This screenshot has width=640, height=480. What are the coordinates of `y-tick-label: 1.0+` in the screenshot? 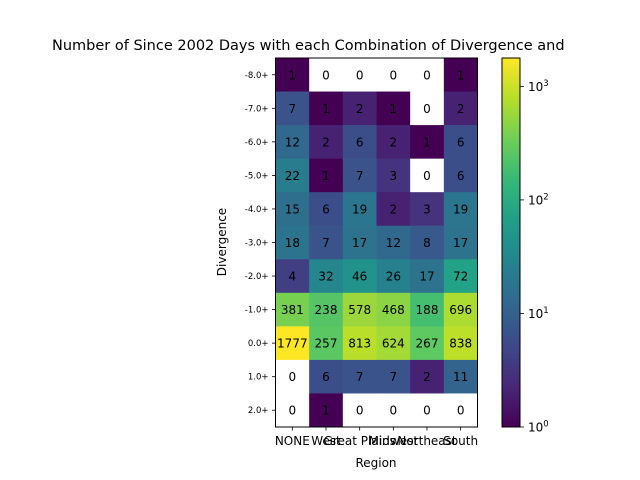 It's located at (258, 378).